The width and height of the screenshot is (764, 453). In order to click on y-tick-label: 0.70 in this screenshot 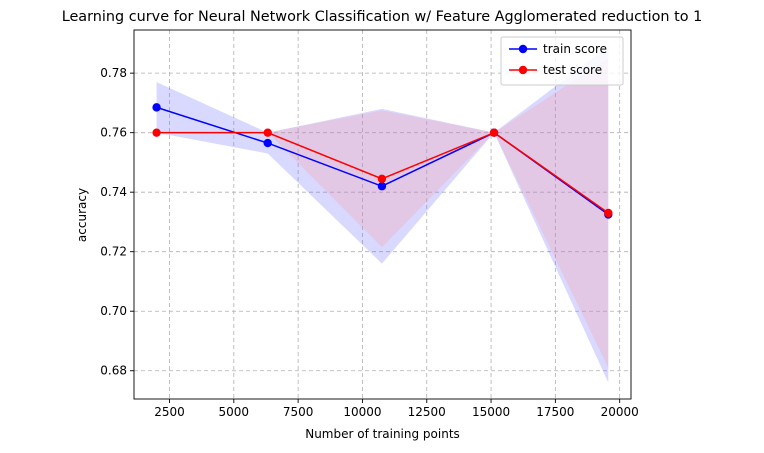, I will do `click(113, 311)`.